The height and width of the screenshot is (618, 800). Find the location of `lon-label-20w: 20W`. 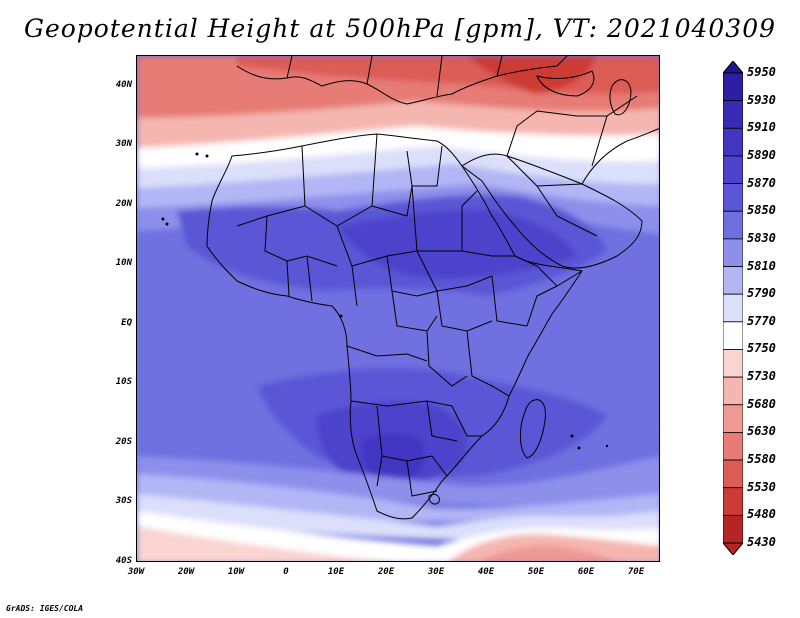

lon-label-20w: 20W is located at coordinates (186, 572).